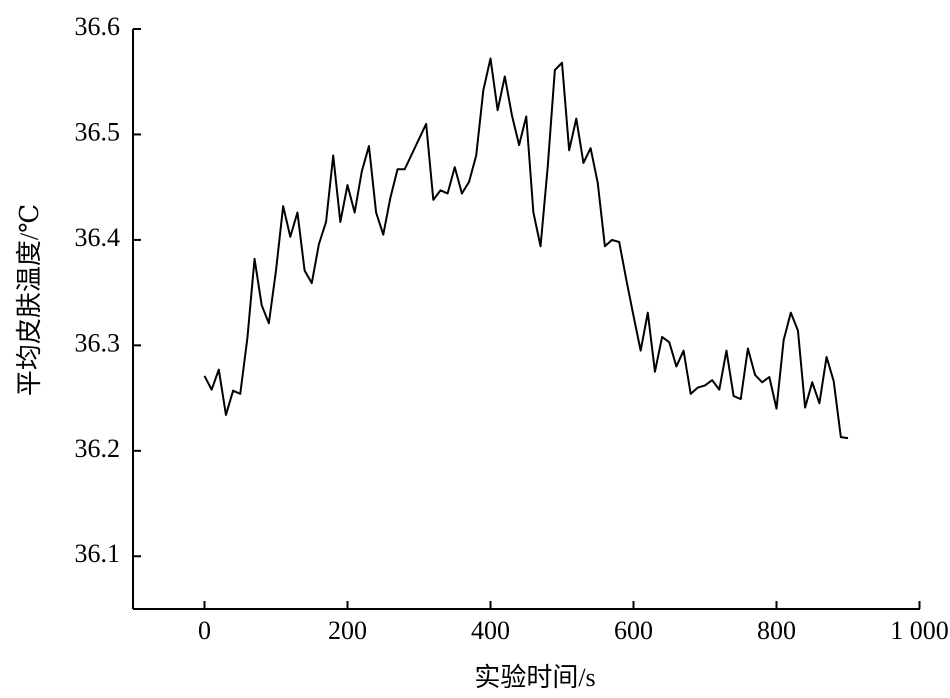 The image size is (950, 698). What do you see at coordinates (633, 630) in the screenshot?
I see `x-tick-label: 600` at bounding box center [633, 630].